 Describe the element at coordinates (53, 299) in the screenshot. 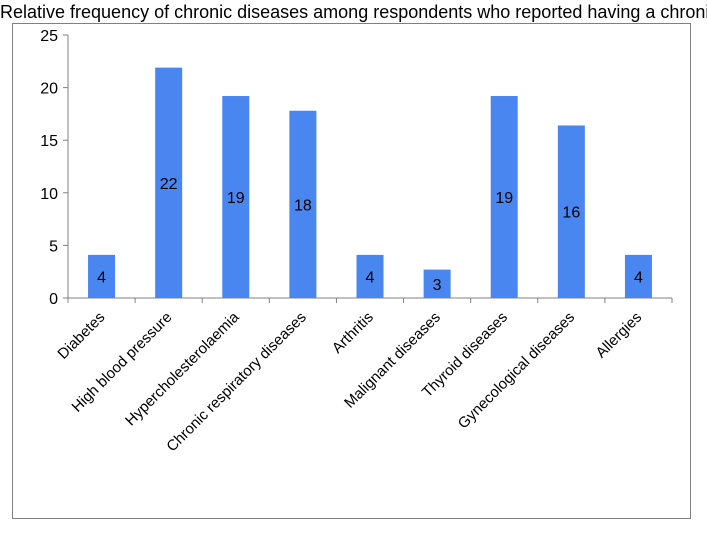

I see `y-tick-label: 0` at that location.